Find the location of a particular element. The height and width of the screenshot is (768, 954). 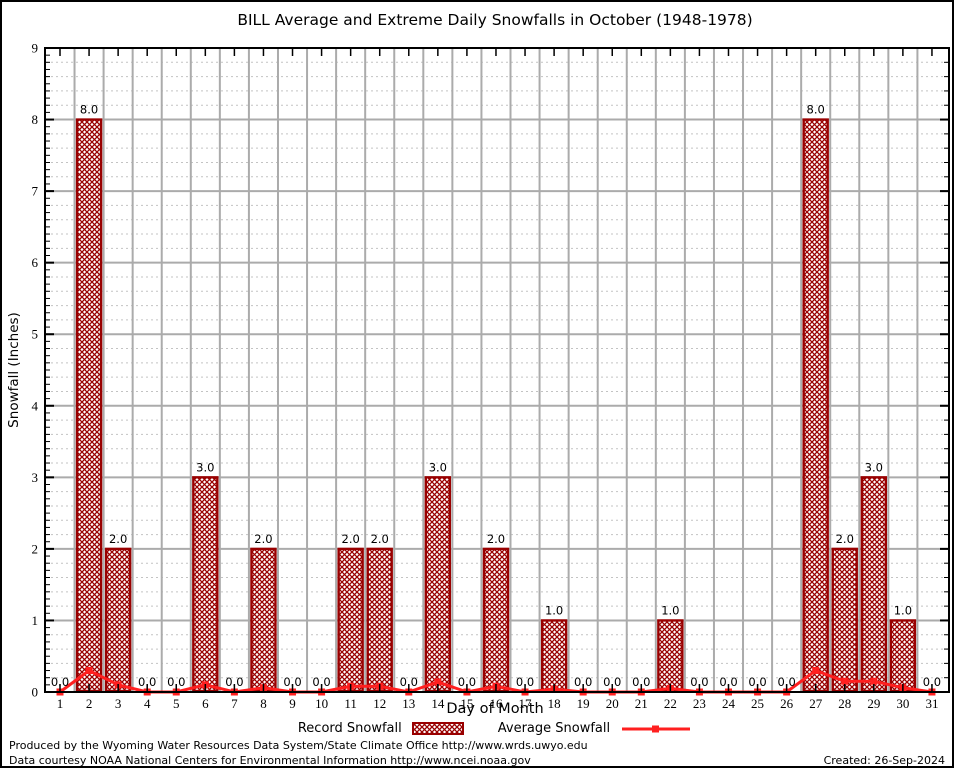

legend-item-average: Average Snowfall is located at coordinates (595, 728).